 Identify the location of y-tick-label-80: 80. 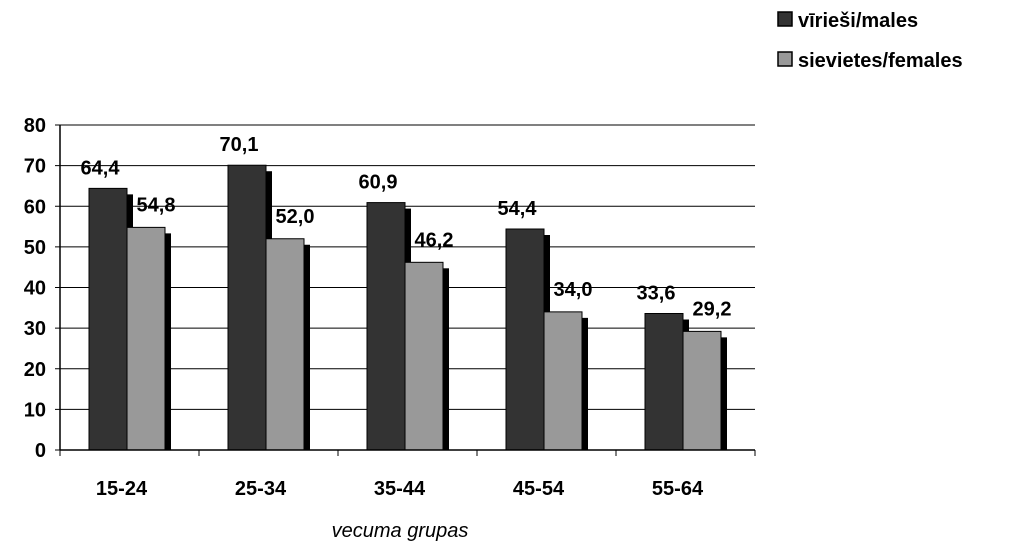
(35, 126).